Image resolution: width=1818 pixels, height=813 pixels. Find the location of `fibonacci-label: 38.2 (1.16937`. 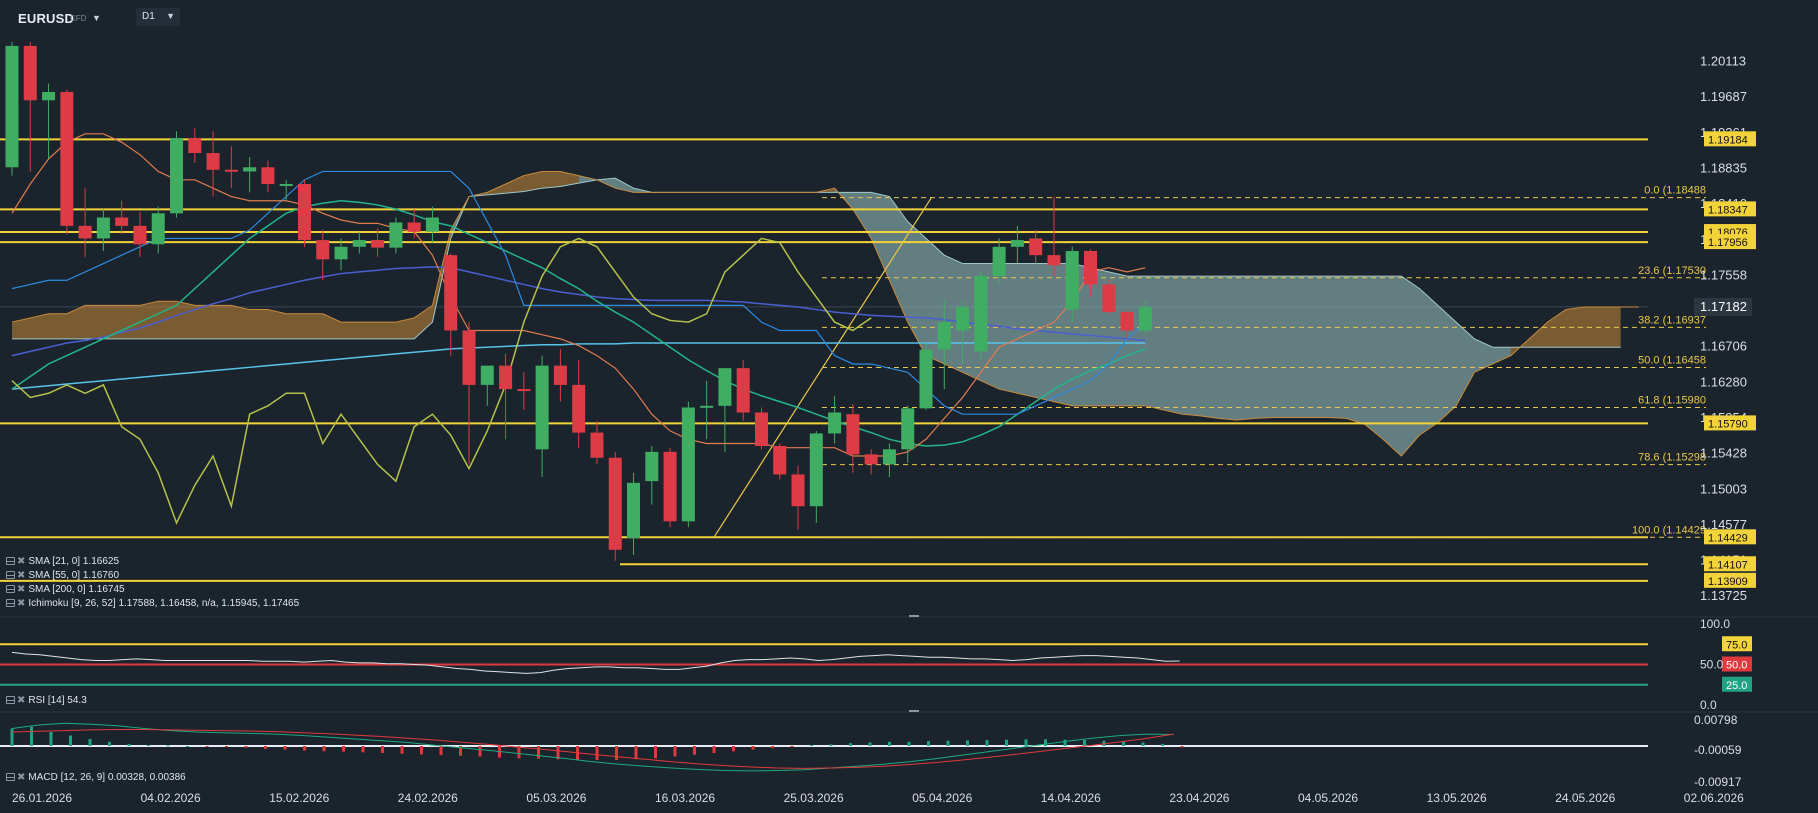

fibonacci-label: 38.2 (1.16937 is located at coordinates (1672, 320).